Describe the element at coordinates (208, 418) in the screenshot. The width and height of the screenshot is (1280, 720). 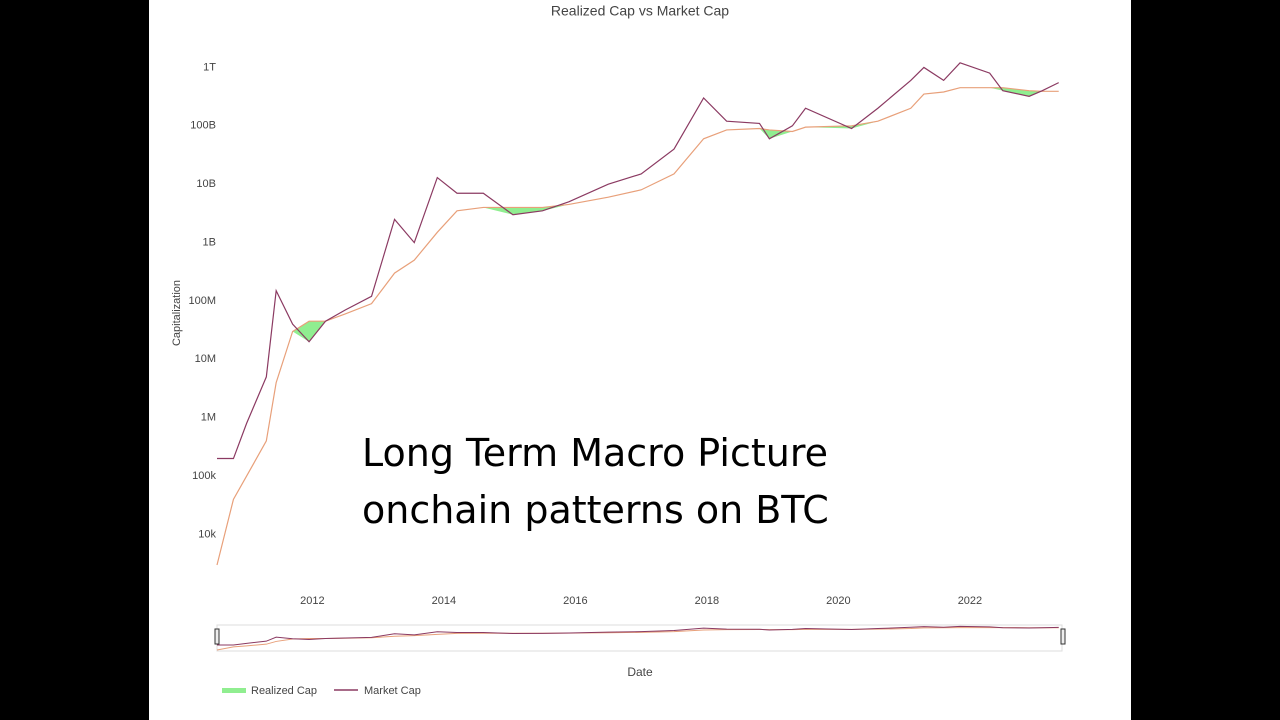
I see `y-tick-label: 1M` at that location.